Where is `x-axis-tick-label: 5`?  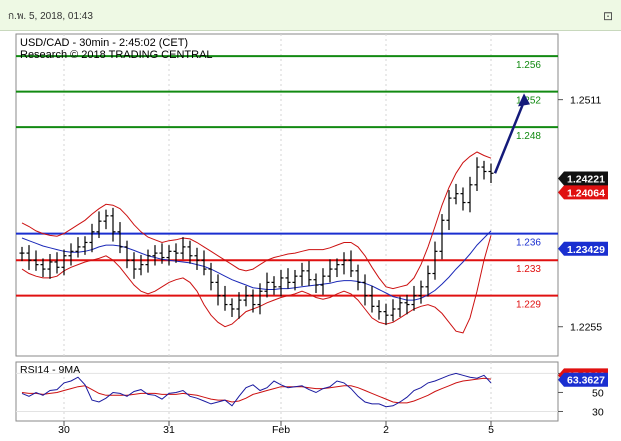
x-axis-tick-label: 5 is located at coordinates (491, 430).